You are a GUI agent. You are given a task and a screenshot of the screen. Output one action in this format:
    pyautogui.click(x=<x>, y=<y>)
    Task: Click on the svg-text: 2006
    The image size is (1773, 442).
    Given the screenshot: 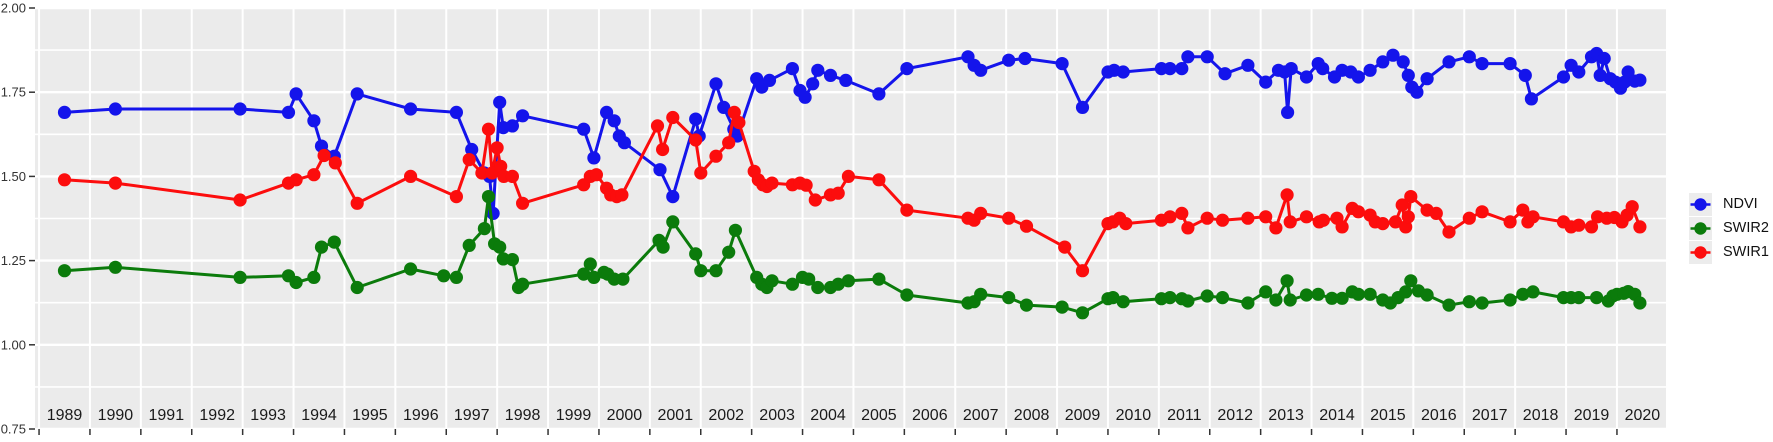 What is the action you would take?
    pyautogui.click(x=930, y=415)
    